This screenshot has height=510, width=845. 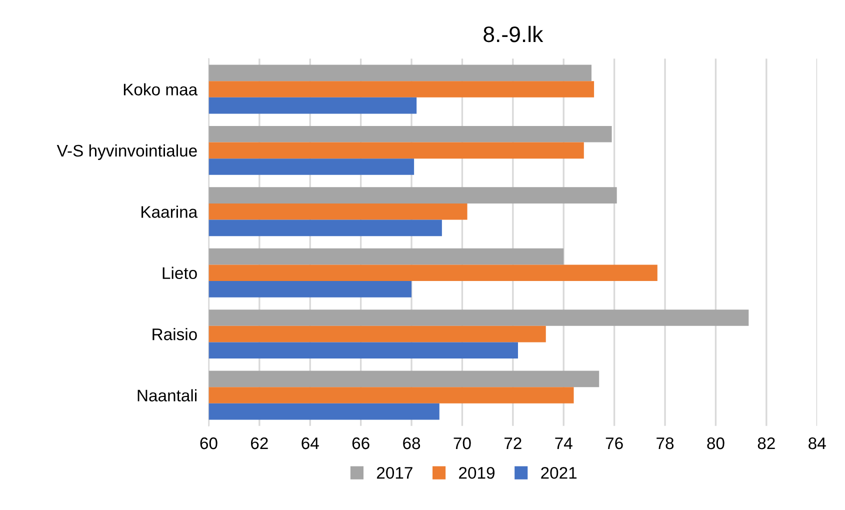 I want to click on x-tick-label: 62, so click(x=259, y=443).